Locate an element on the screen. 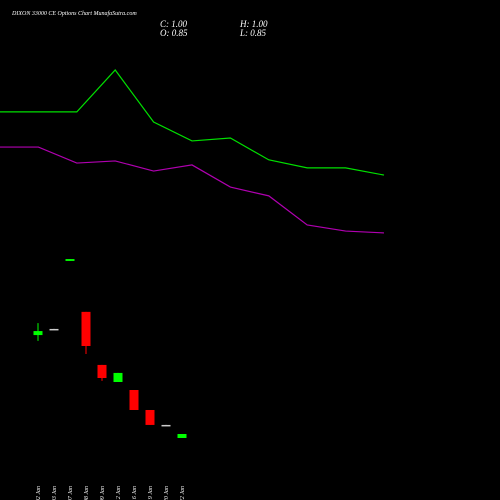 This screenshot has width=500, height=500. x-tick-label: 19 Jan is located at coordinates (151, 493).